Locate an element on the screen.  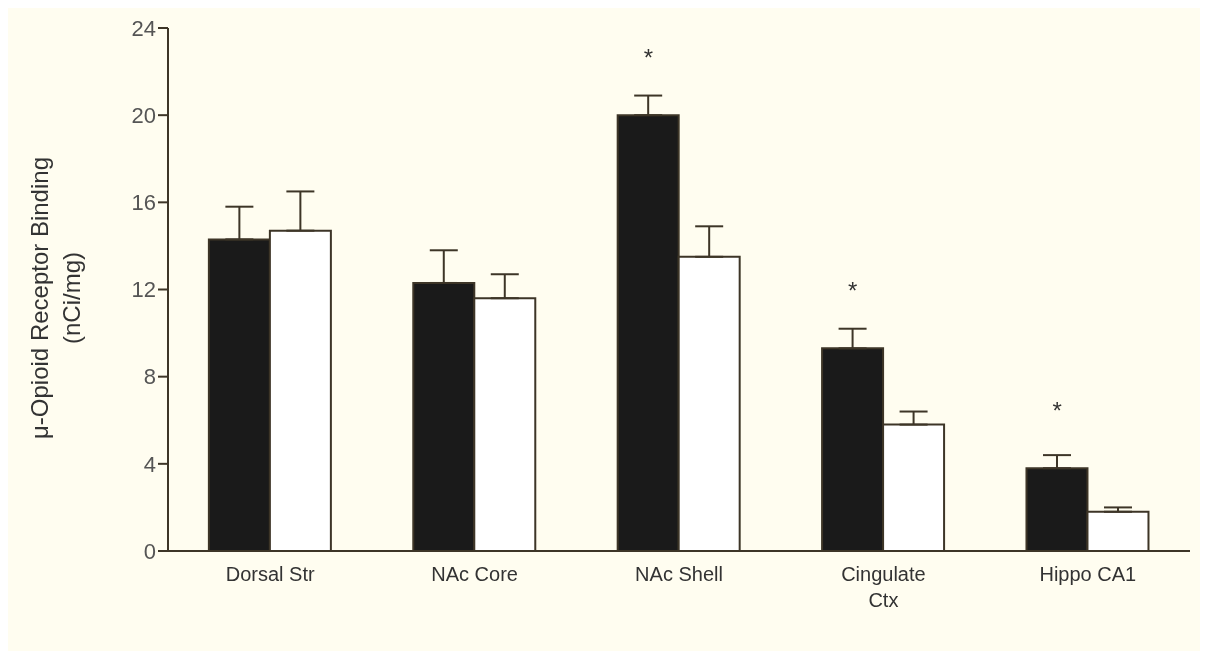
x-tick-label: NAc Shell is located at coordinates (679, 574).